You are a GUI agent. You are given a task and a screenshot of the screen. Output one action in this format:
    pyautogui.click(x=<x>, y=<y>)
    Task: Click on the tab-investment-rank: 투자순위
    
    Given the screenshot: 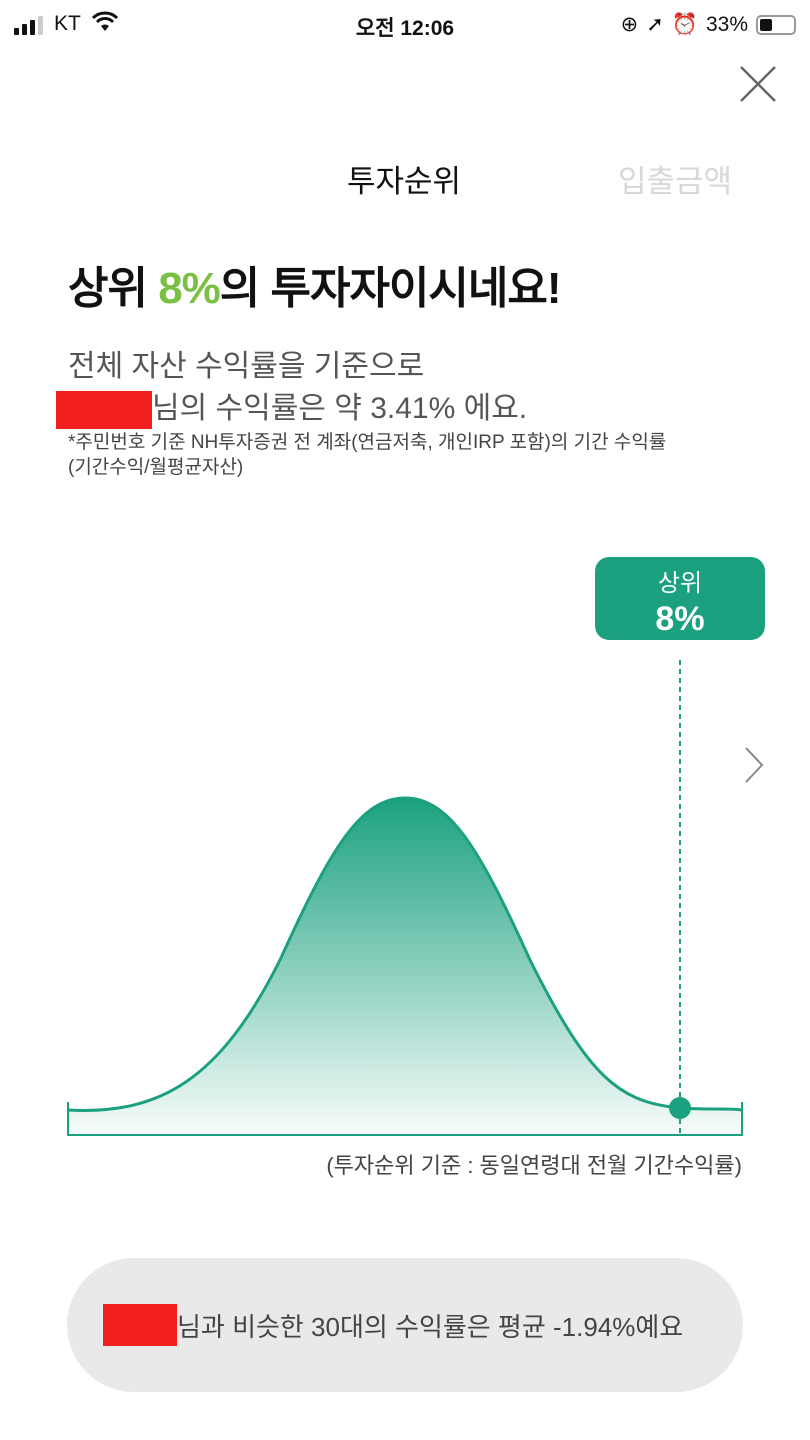 What is the action you would take?
    pyautogui.click(x=404, y=181)
    